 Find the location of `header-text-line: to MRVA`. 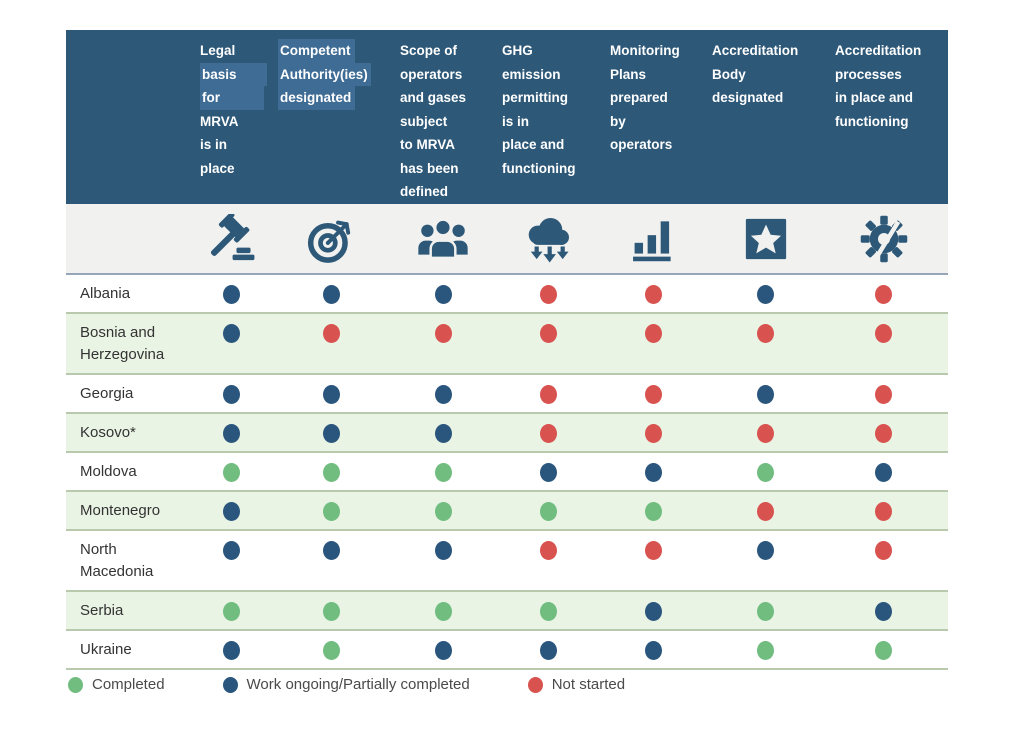

header-text-line: to MRVA is located at coordinates (427, 144).